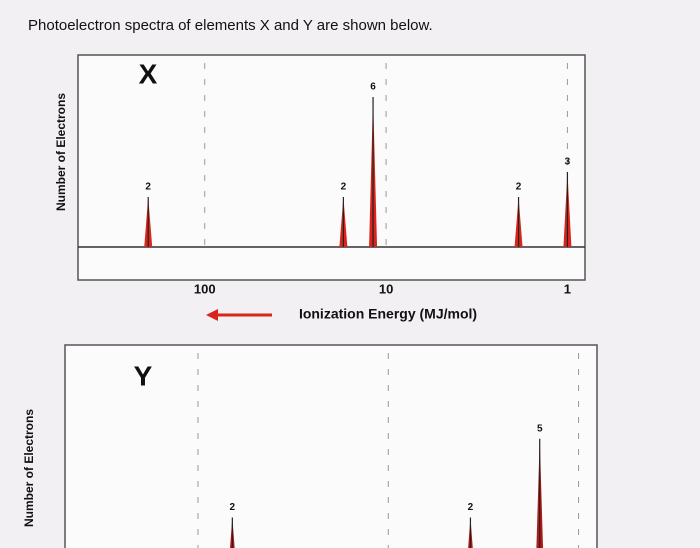 The image size is (700, 548). Describe the element at coordinates (373, 87) in the screenshot. I see `peak-label: 6` at that location.